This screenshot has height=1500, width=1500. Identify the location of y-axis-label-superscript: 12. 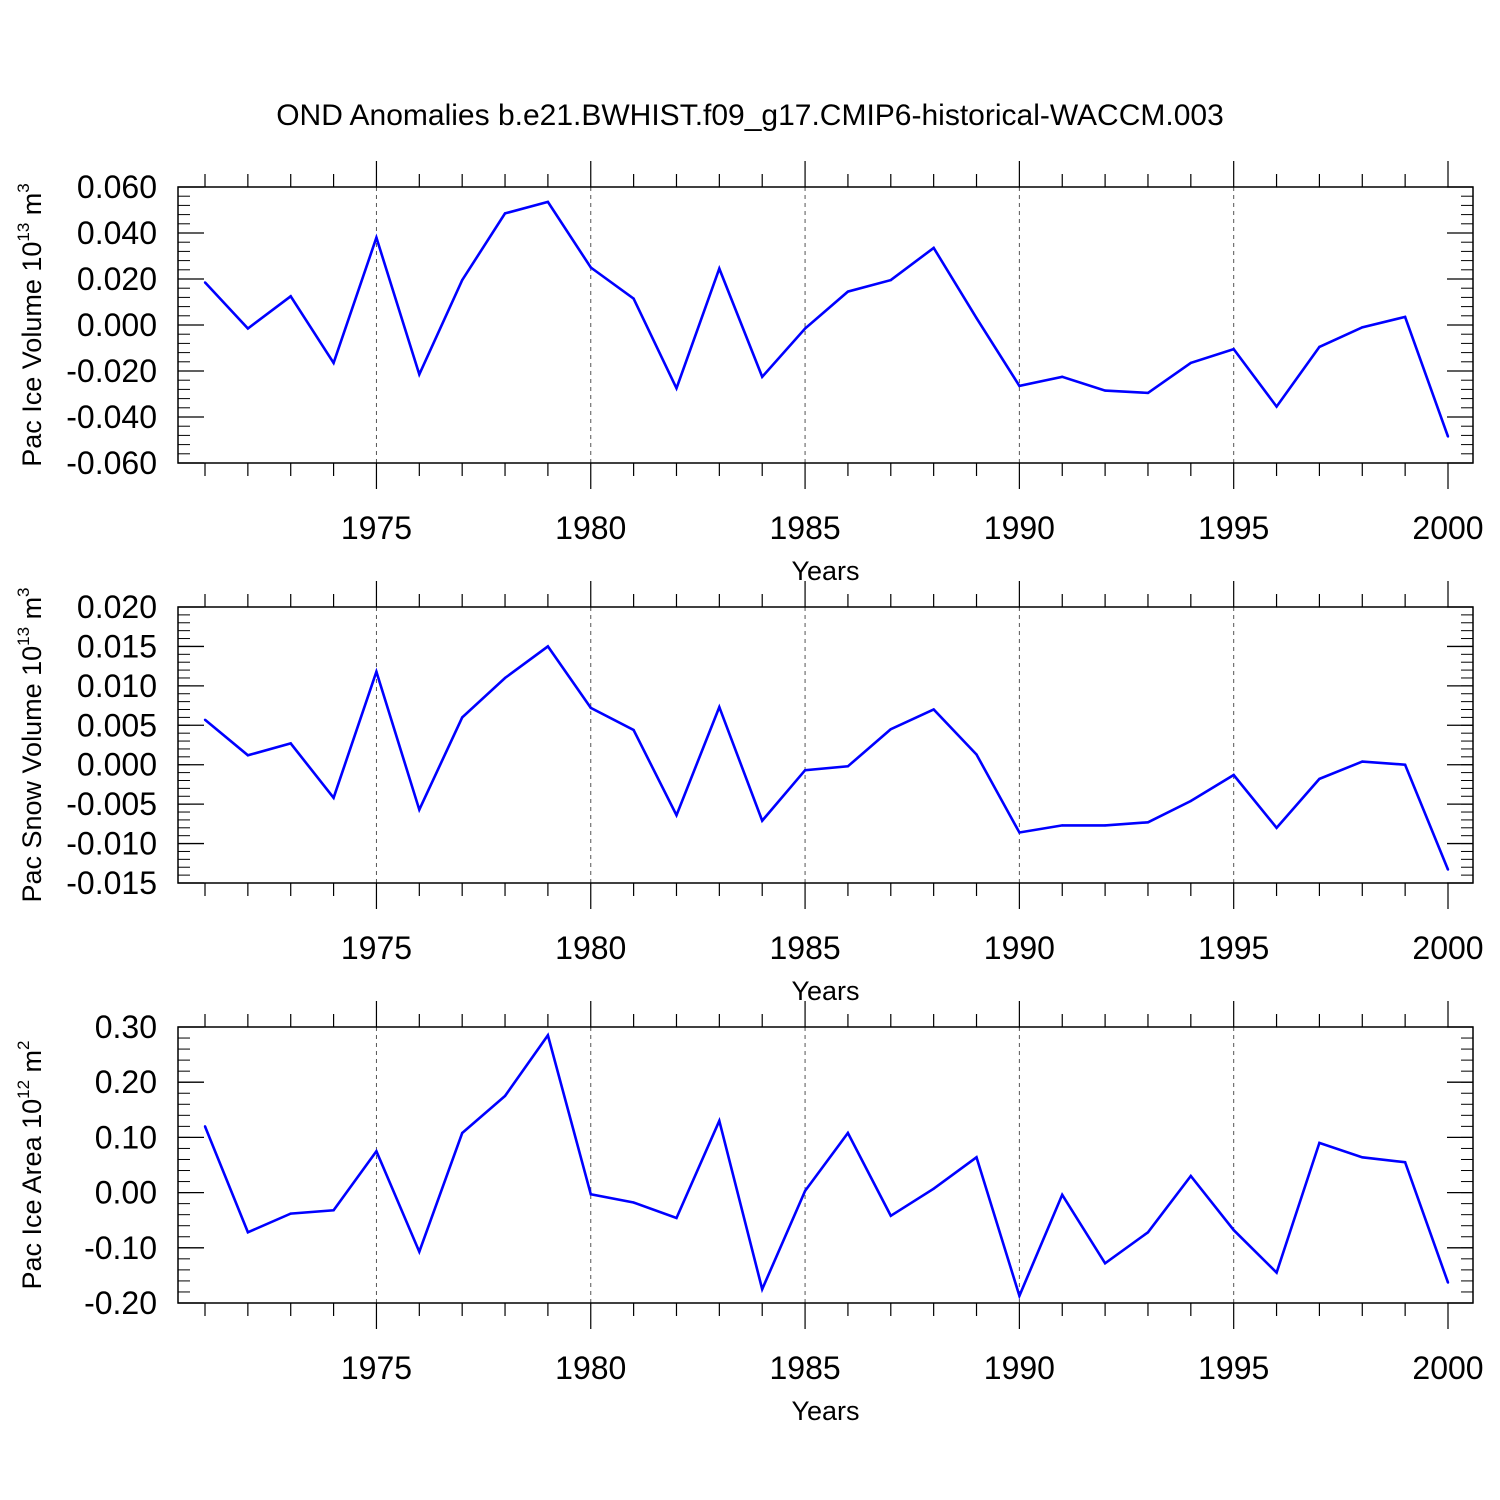
(23, 1089).